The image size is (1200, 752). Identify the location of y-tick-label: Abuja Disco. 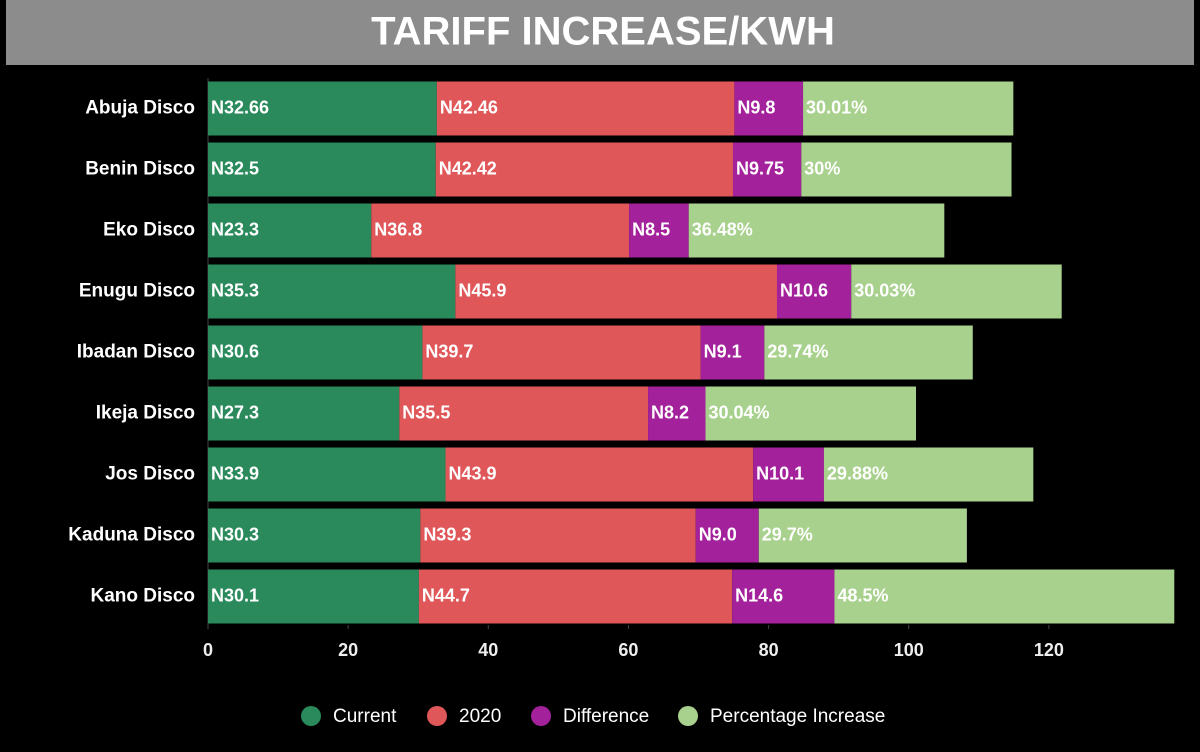
(140, 108).